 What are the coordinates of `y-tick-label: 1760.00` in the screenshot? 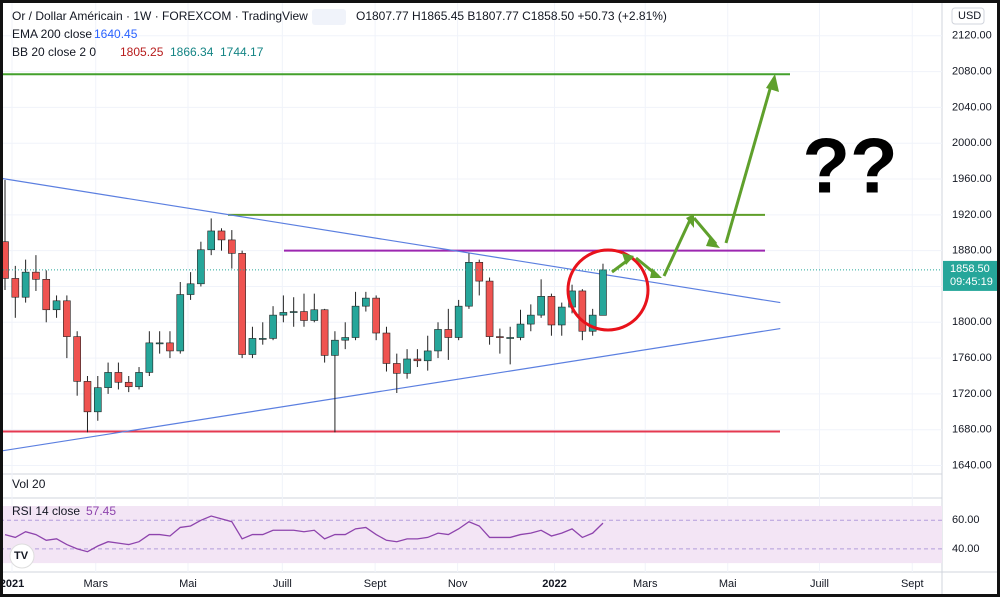 It's located at (972, 358).